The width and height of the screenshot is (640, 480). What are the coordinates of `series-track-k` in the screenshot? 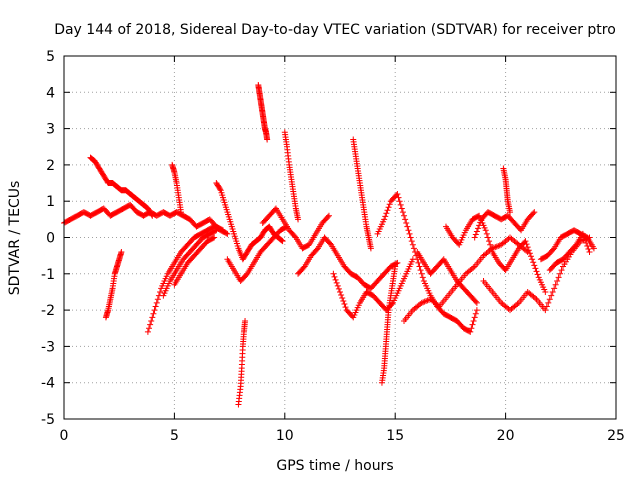 It's located at (427, 262).